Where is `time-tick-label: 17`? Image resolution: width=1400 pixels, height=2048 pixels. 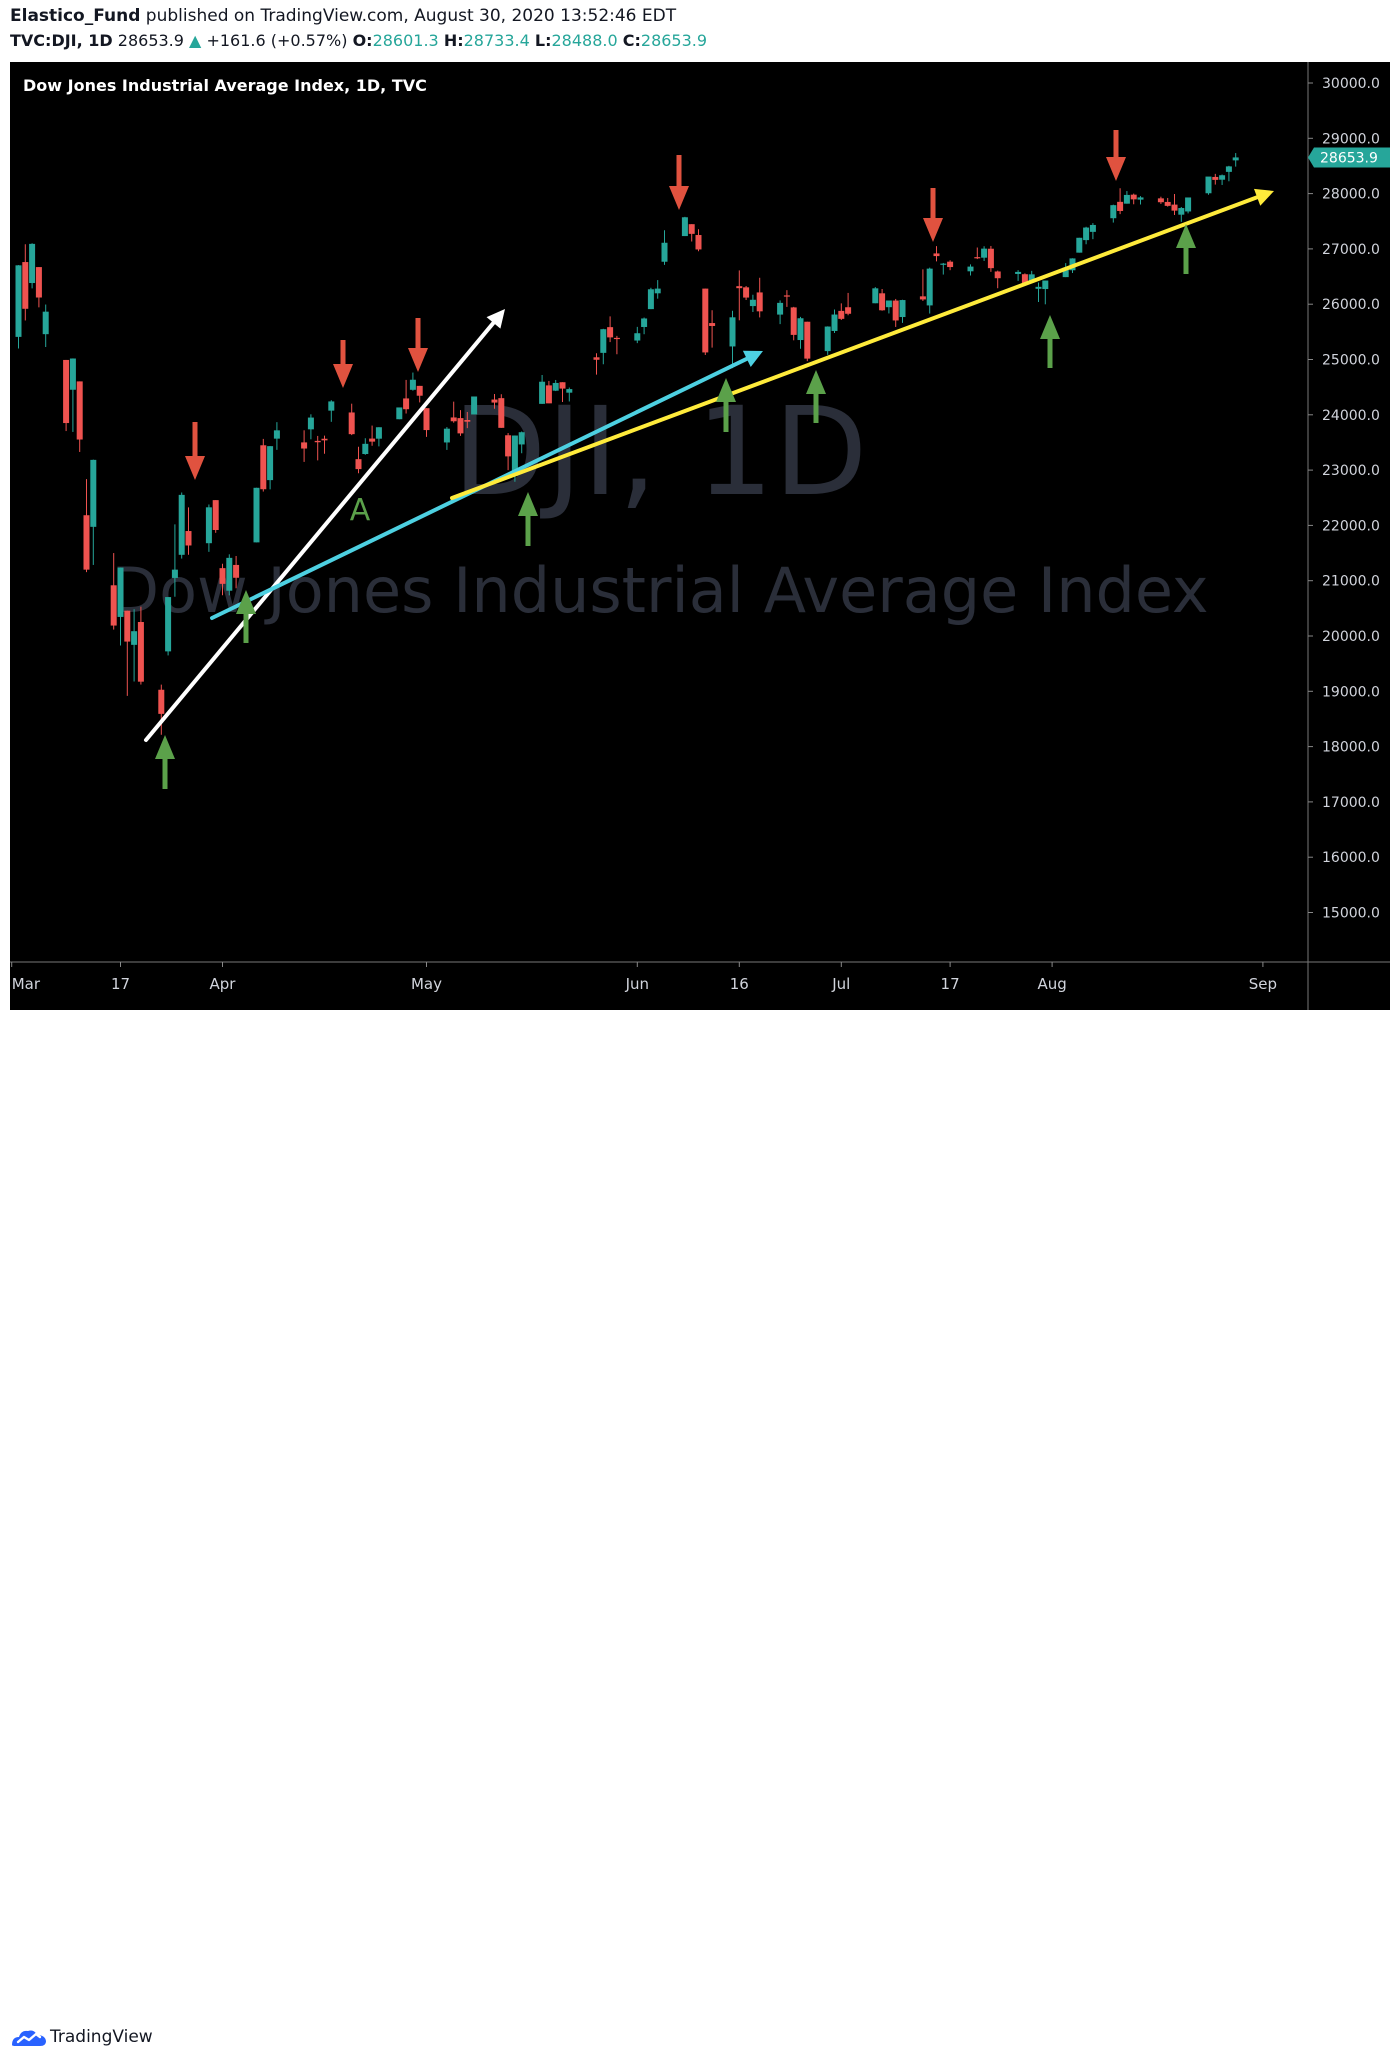 time-tick-label: 17 is located at coordinates (950, 984).